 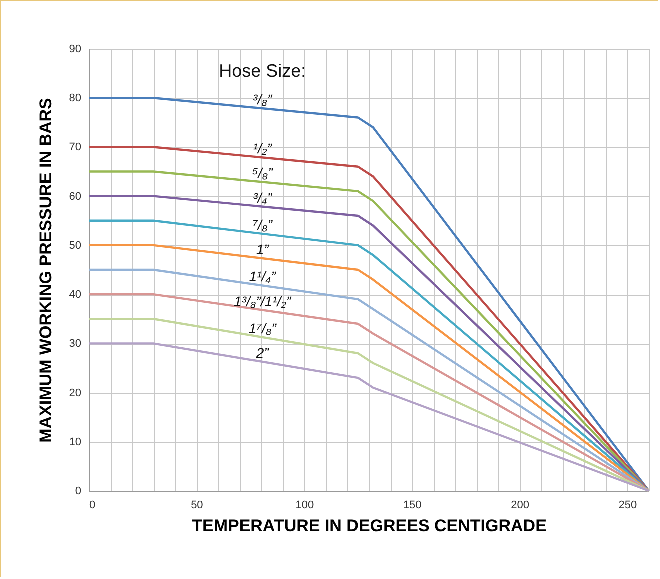 I want to click on y-tick-label: 10, so click(x=75, y=442).